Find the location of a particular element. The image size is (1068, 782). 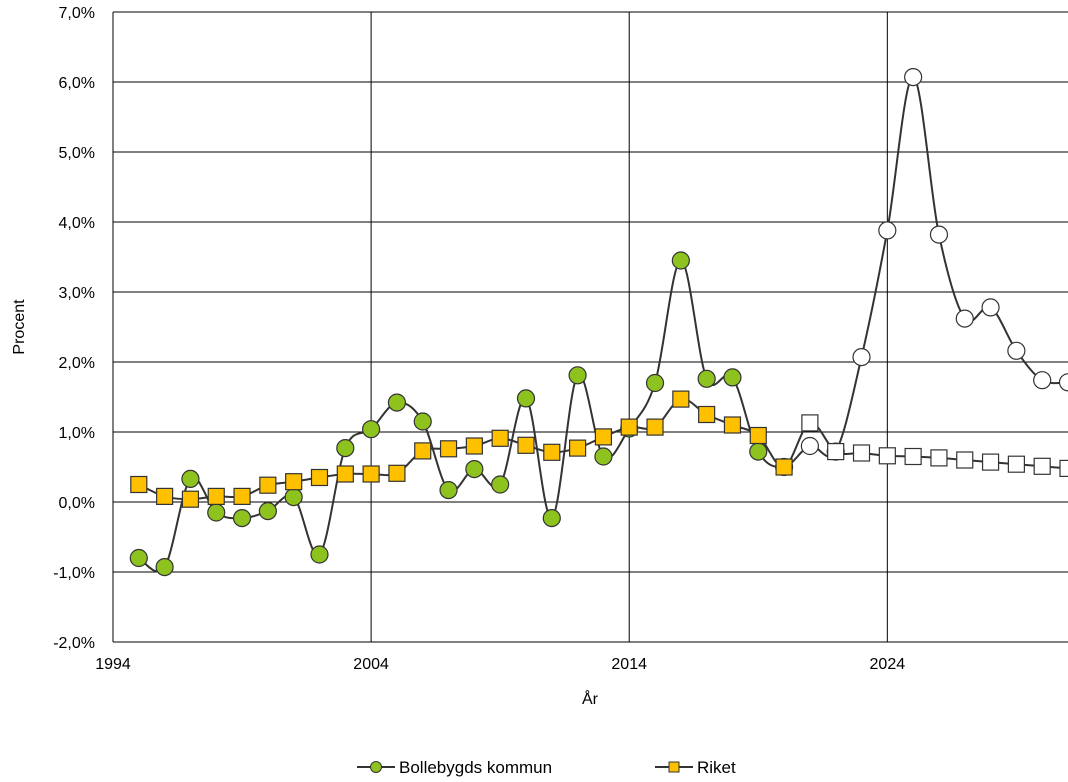

y-tick-label: 5,0% is located at coordinates (77, 153).